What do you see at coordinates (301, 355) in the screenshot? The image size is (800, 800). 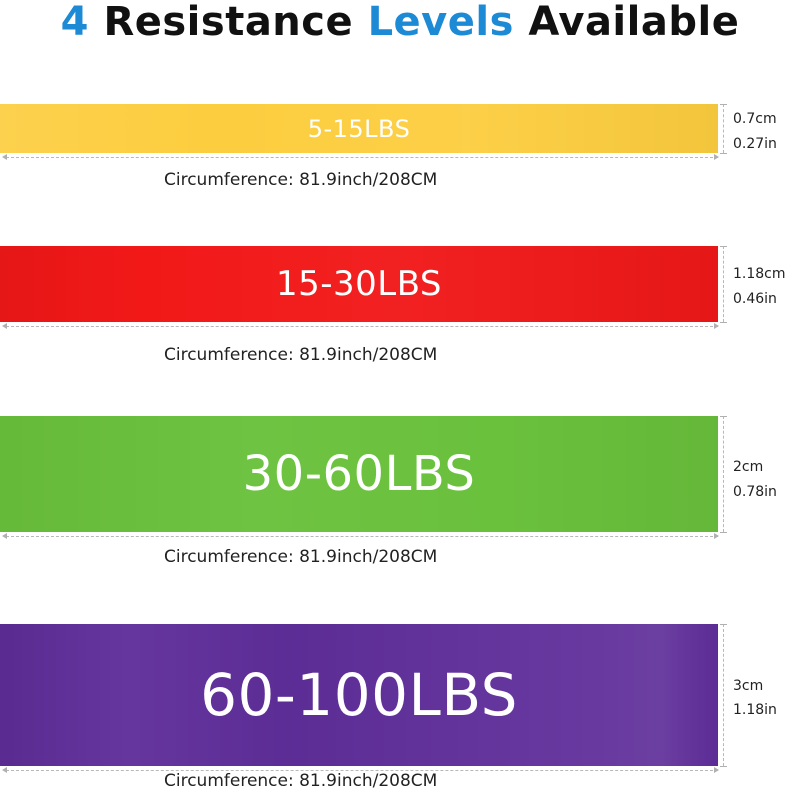 I see `band-red-circumference: Circumference: 81.9inch/208CM` at bounding box center [301, 355].